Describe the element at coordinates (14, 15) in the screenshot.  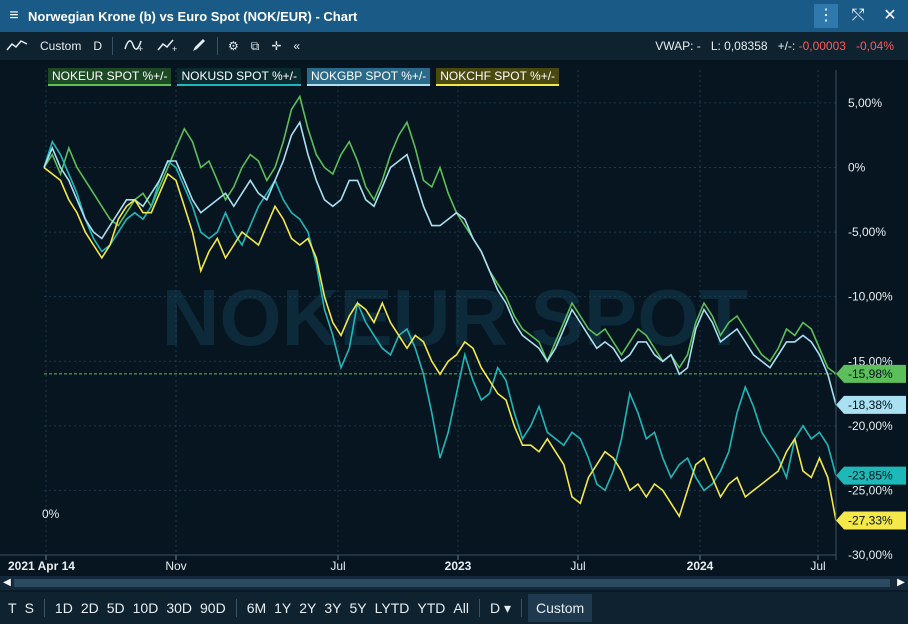
I see `hamburger-menu-icon: ≡` at that location.